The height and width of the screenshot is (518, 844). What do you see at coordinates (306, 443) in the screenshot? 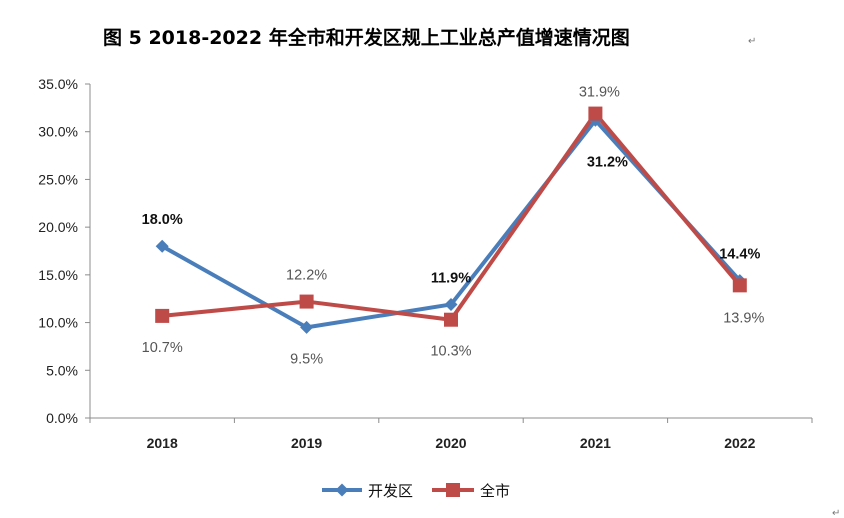
I see `x-tick-label: 2019` at bounding box center [306, 443].